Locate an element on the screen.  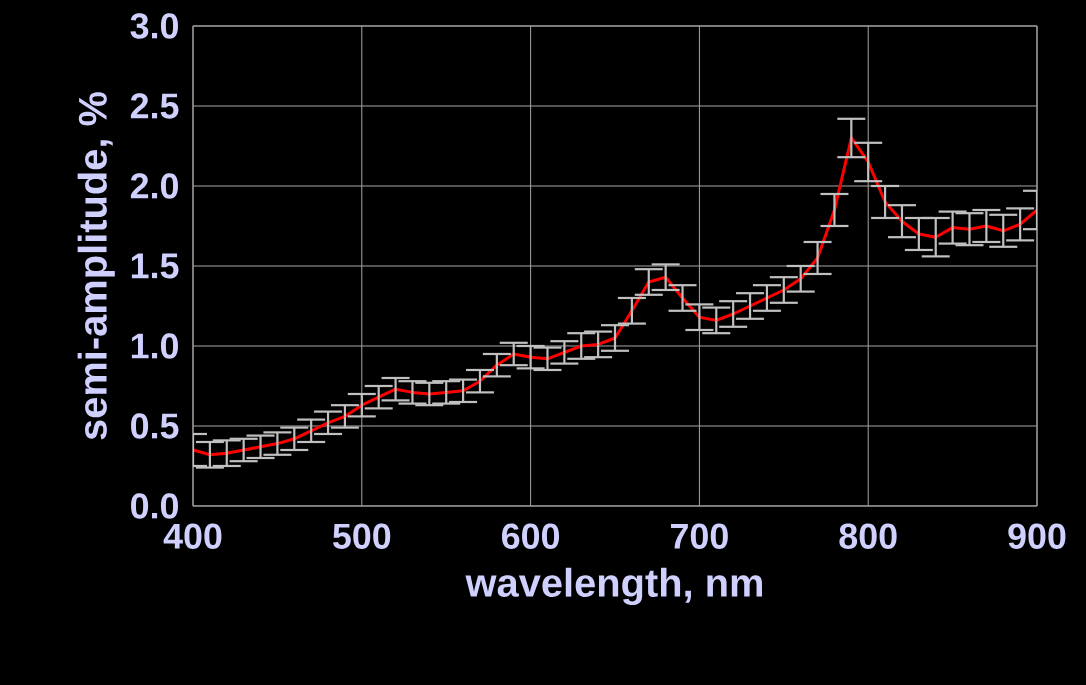
x-tick-label: 600 is located at coordinates (531, 536).